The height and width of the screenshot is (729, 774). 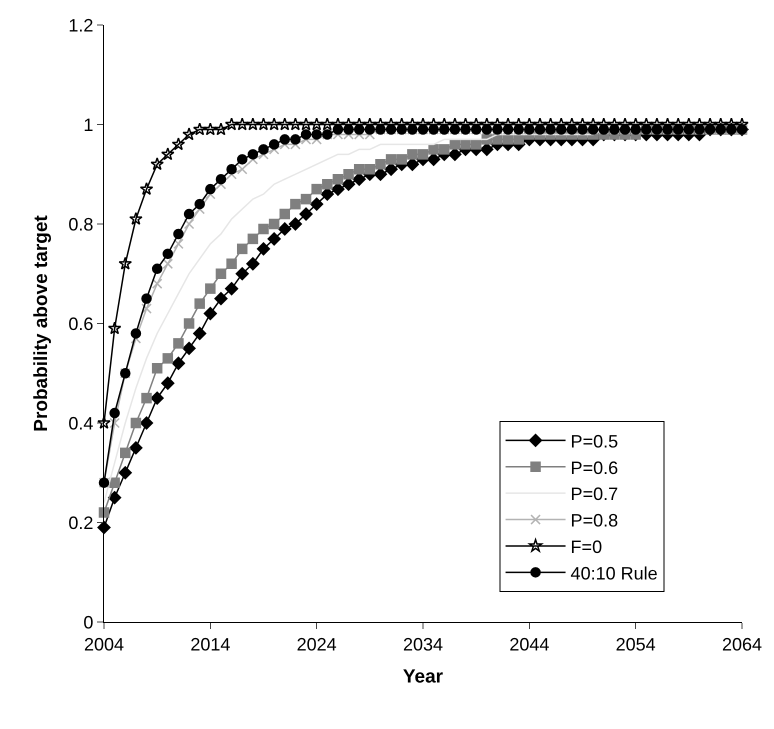 I want to click on y-tick-label: 0.8, so click(x=81, y=224).